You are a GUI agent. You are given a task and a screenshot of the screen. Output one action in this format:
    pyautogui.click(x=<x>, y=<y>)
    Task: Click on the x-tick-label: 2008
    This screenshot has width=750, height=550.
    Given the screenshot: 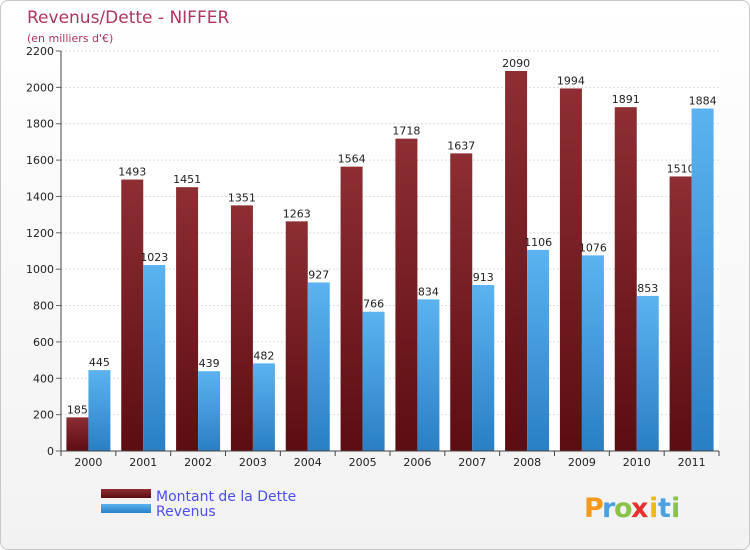 What is the action you would take?
    pyautogui.click(x=527, y=462)
    